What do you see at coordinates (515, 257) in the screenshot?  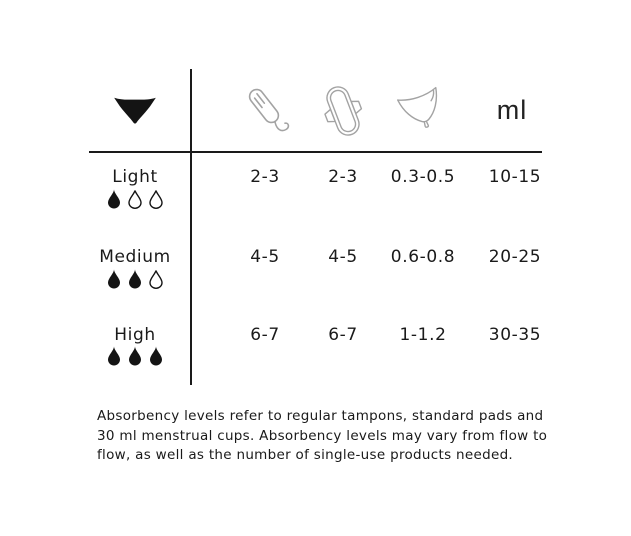 I see `value-medium-ml: 20-25` at bounding box center [515, 257].